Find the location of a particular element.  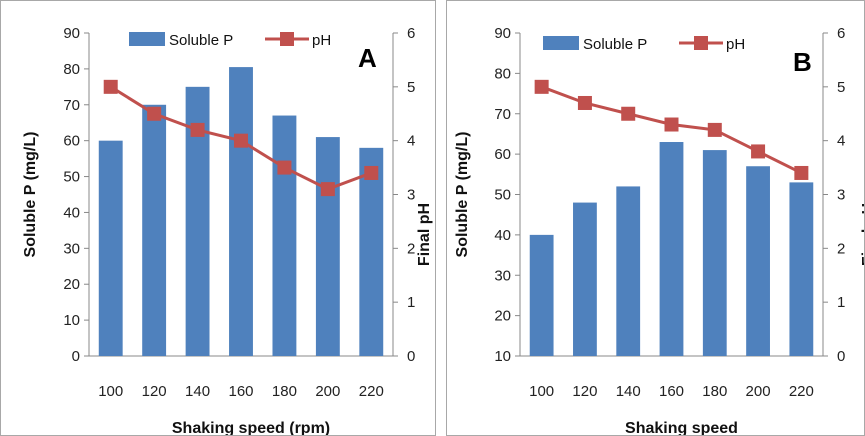

x-axis-title: Shaking speed (rpm) is located at coordinates (251, 428).